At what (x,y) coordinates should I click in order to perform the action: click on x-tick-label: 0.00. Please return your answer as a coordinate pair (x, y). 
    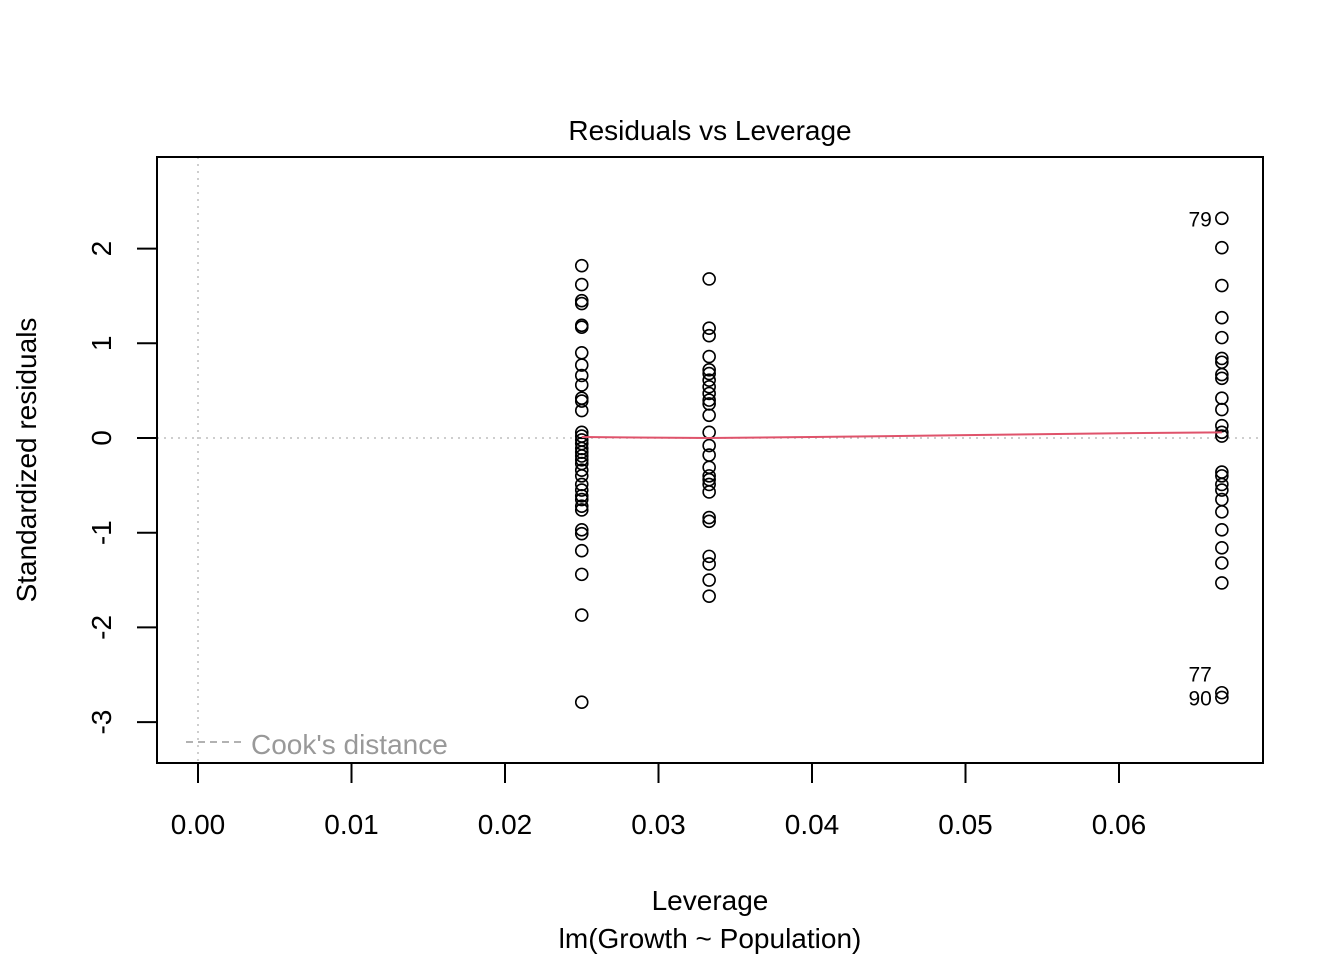
    Looking at the image, I should click on (198, 824).